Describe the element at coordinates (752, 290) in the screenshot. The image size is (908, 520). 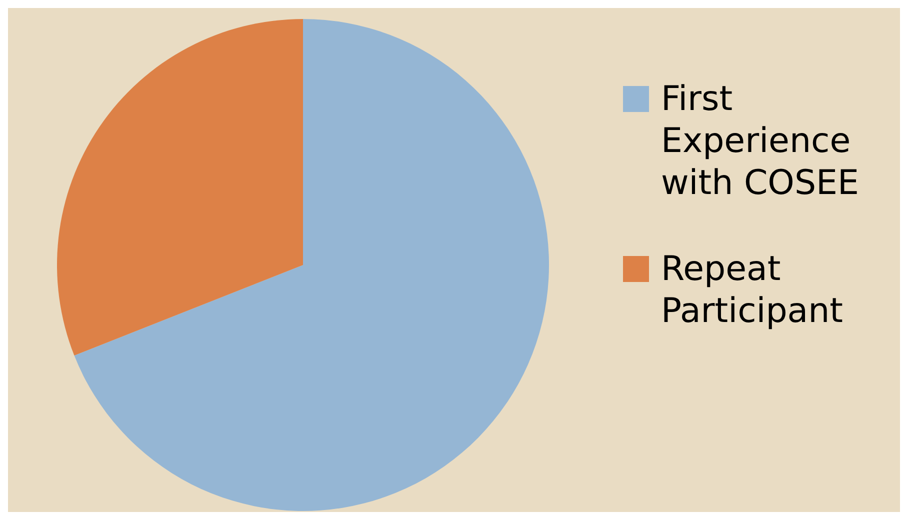
I see `legend-label: Repeat Participant` at that location.